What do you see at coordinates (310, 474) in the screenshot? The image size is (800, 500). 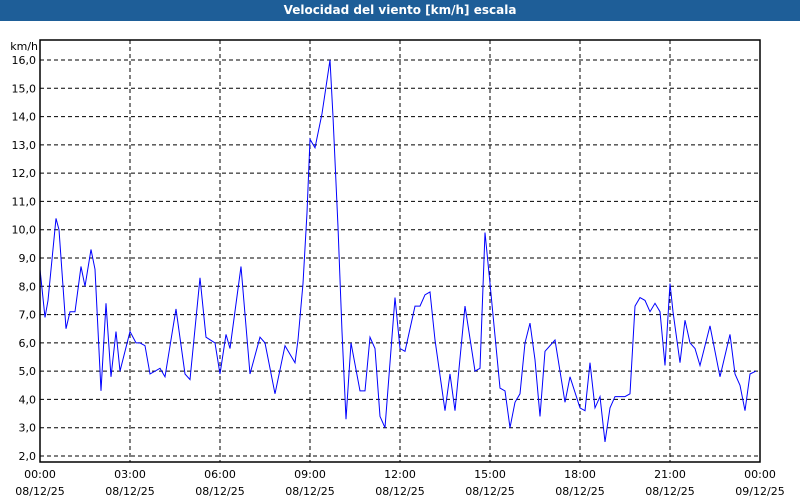 I see `x-tick-time: 09:00` at bounding box center [310, 474].